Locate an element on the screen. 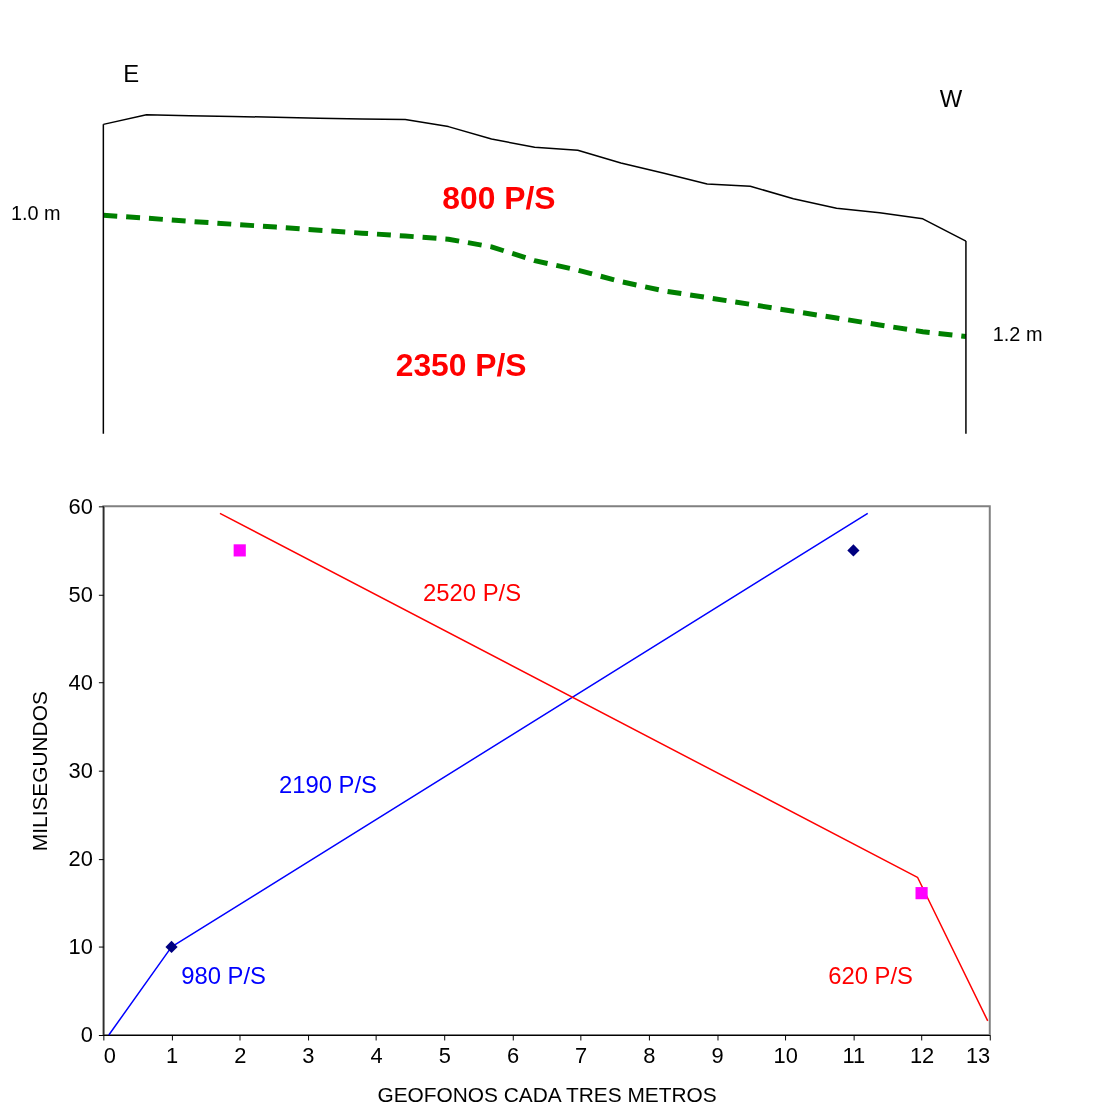  x-tick-label: 13 is located at coordinates (978, 1056).